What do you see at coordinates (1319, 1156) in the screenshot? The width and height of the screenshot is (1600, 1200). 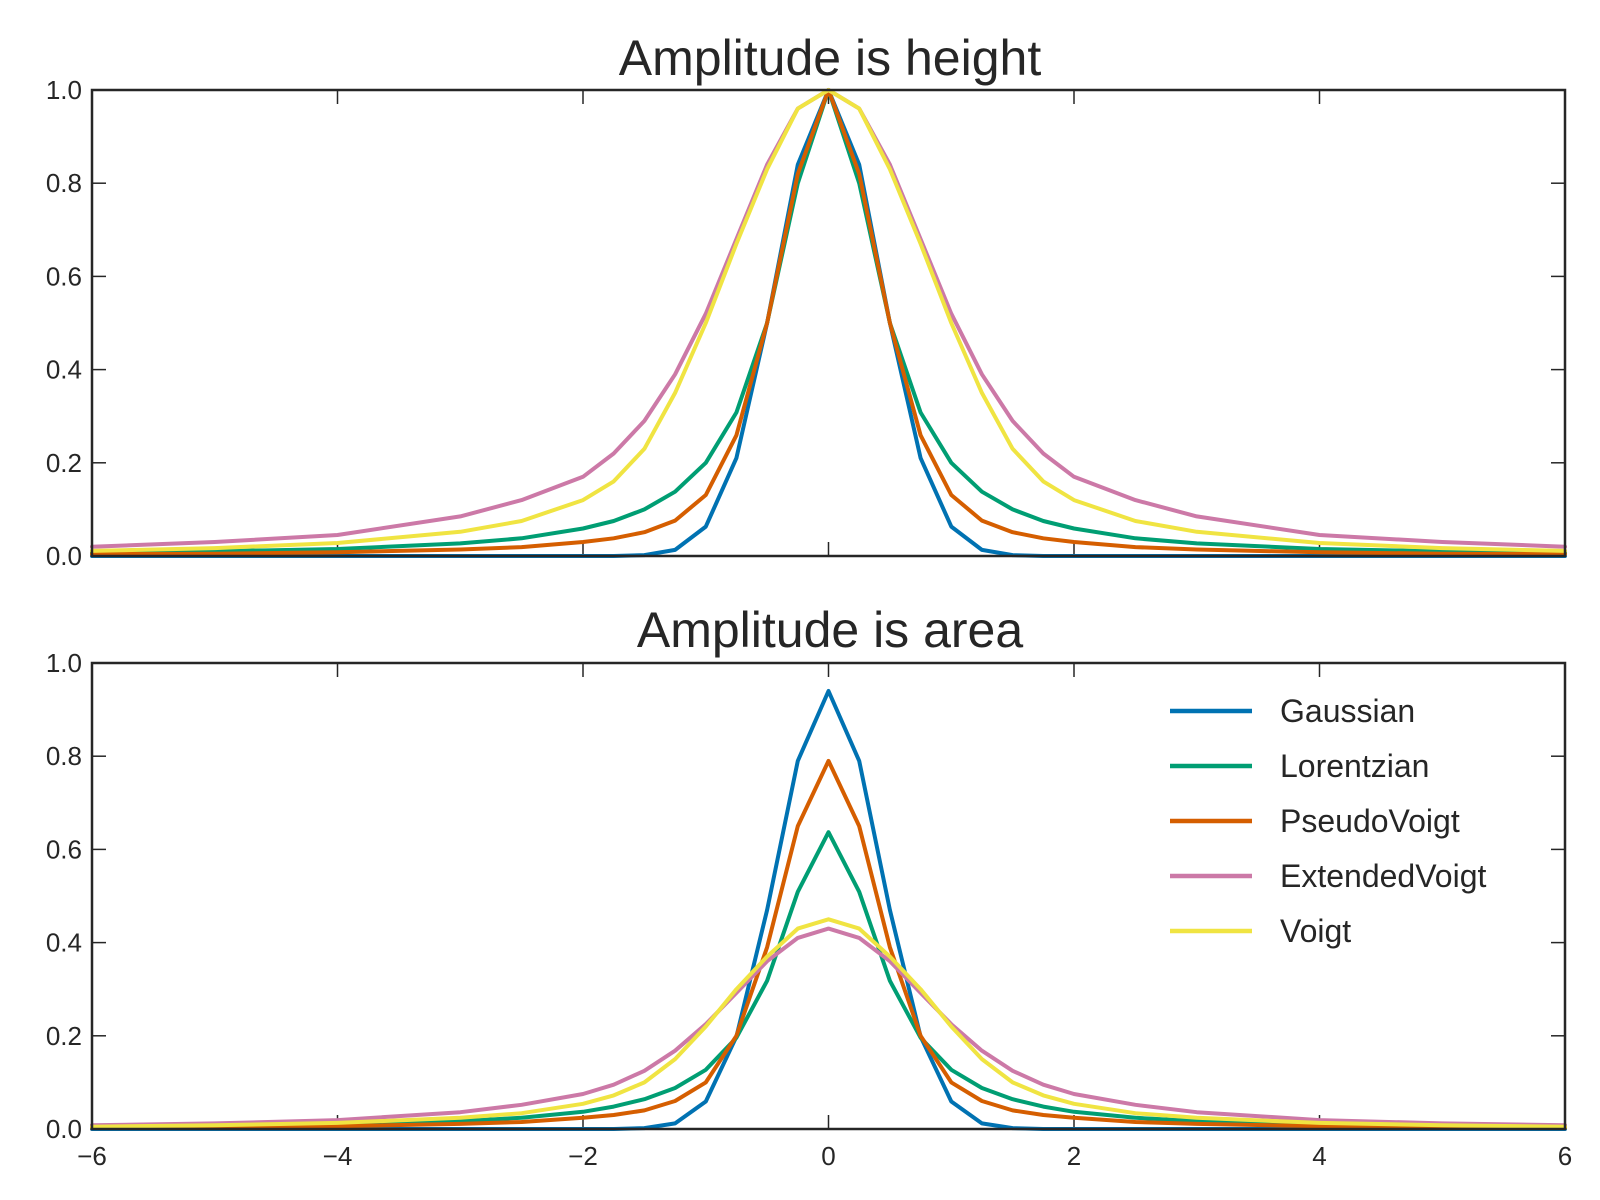 I see `bottom-panel-xtick-label: 4` at bounding box center [1319, 1156].